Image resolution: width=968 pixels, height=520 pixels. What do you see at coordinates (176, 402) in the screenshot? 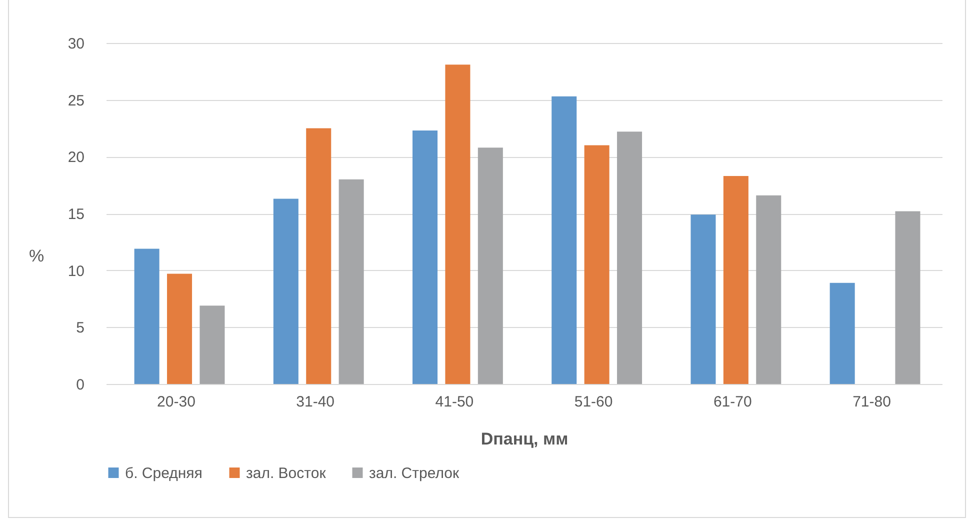
I see `x-tick-label: 20-30` at bounding box center [176, 402].